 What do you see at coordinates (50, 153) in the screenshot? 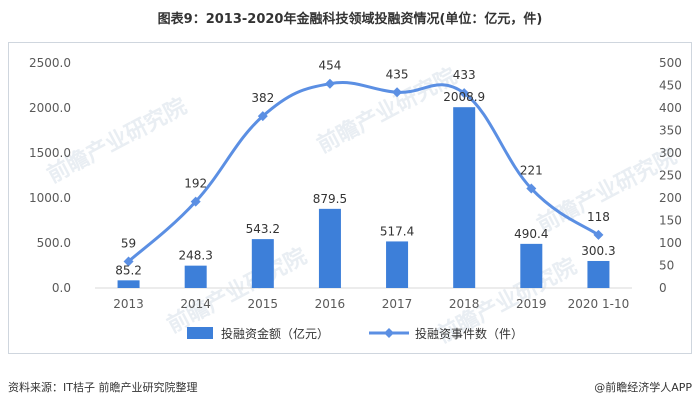
I see `y-left-tick-label: 1500.0` at bounding box center [50, 153].